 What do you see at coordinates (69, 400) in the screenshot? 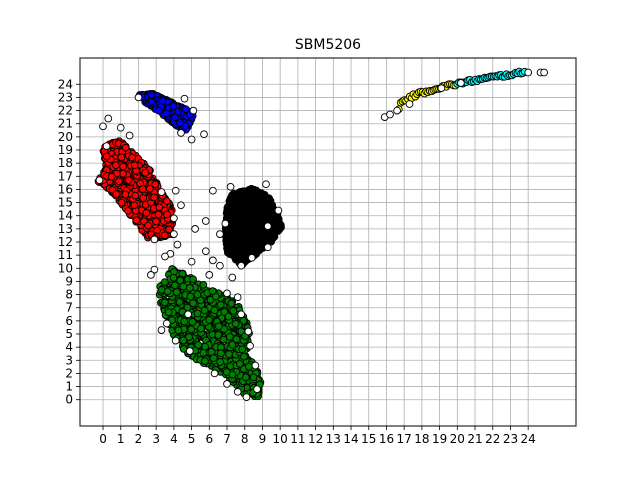
I see `y-tick-label: 0` at bounding box center [69, 400].